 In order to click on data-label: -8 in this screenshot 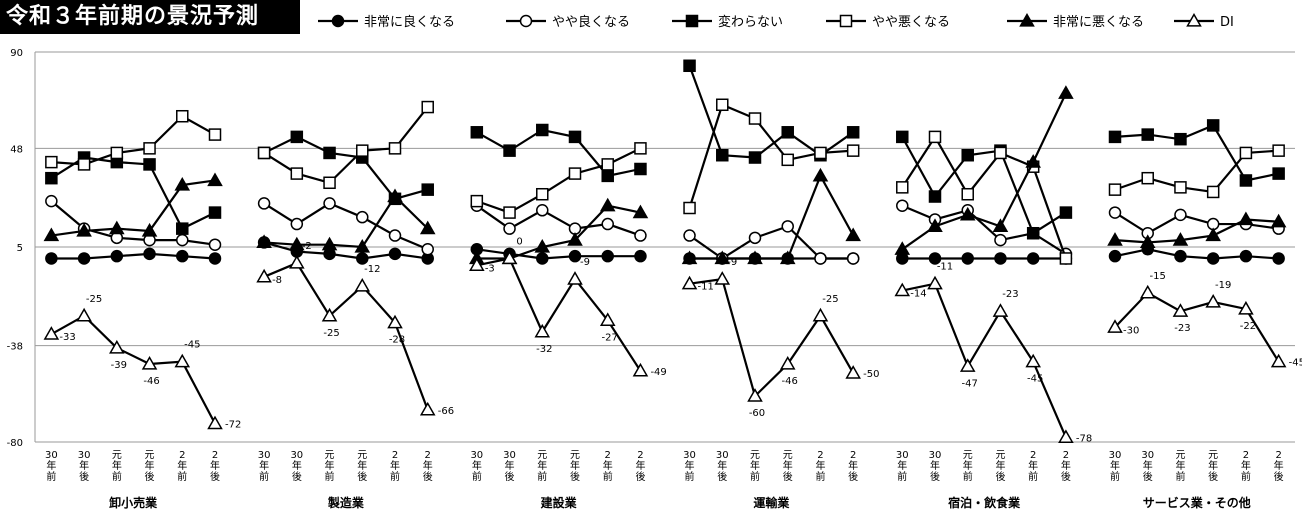, I will do `click(277, 280)`.